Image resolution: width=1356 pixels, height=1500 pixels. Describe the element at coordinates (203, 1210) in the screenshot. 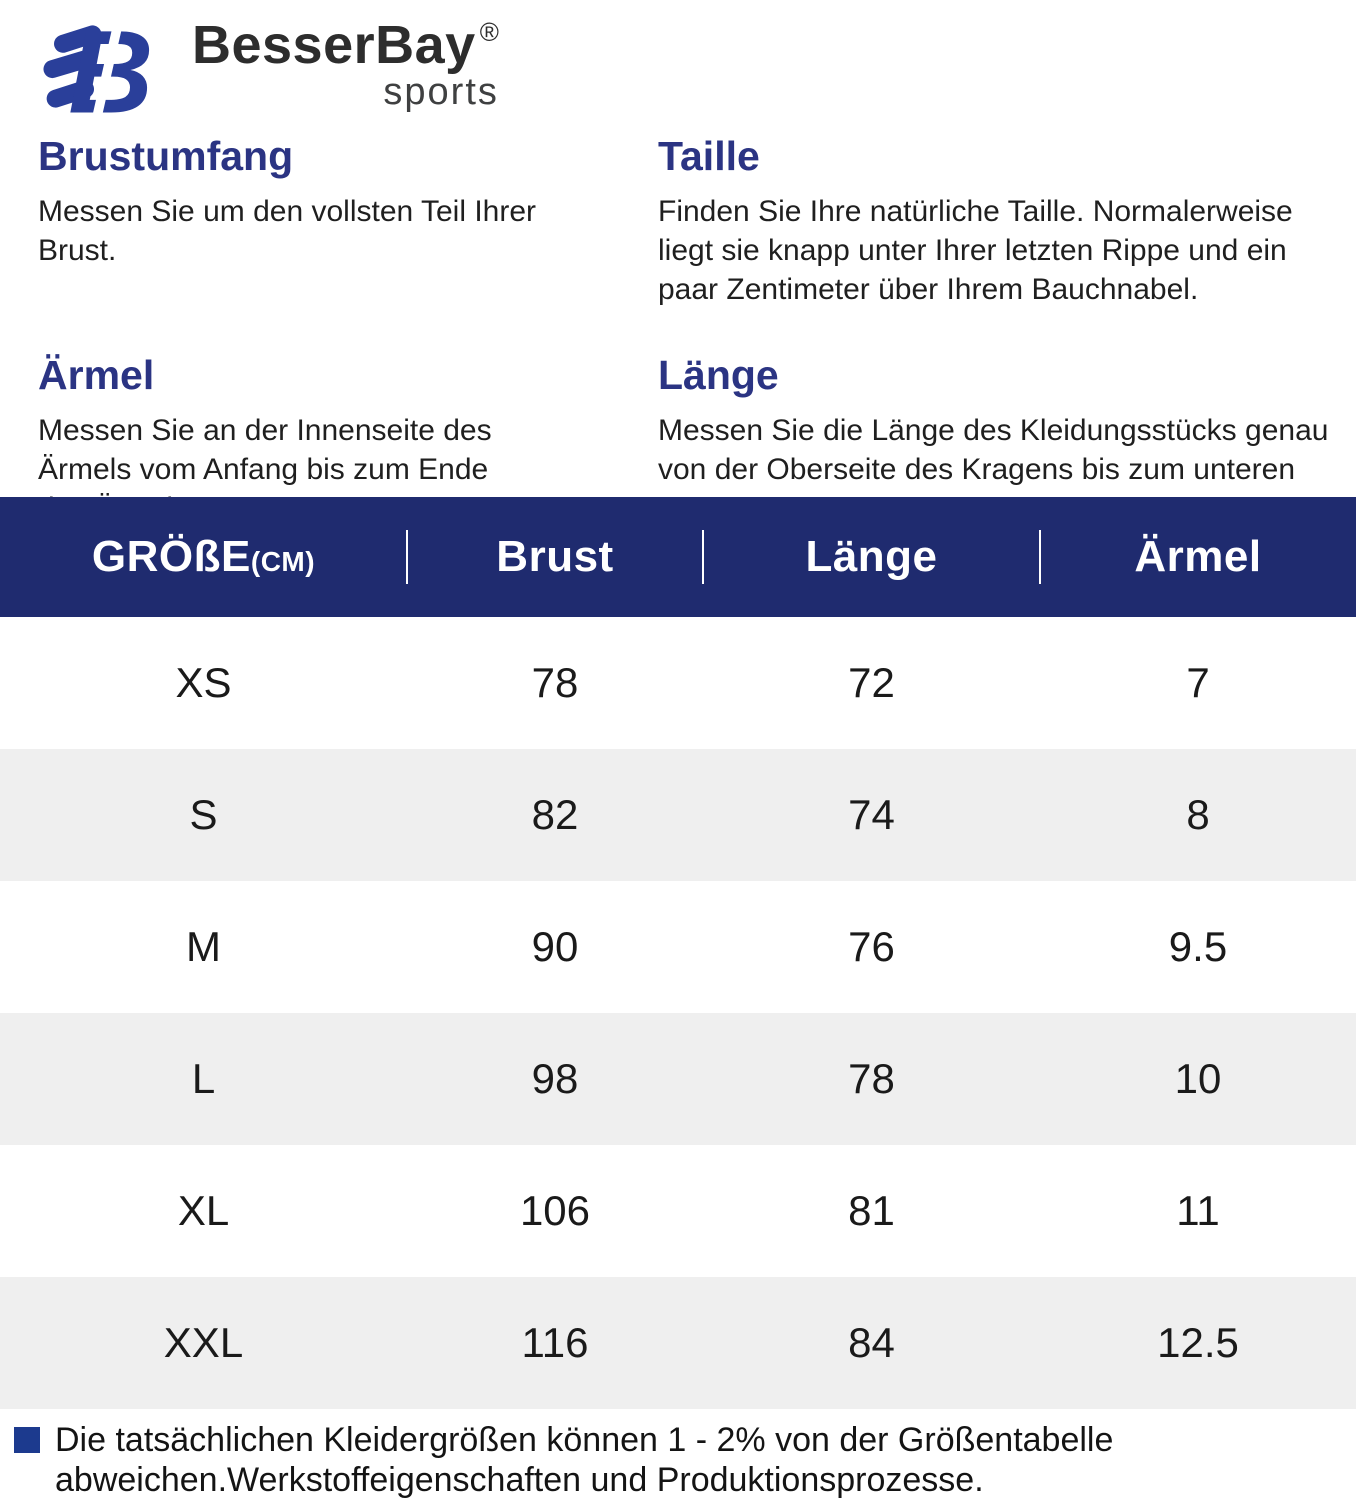

I see `size-cell: XL` at that location.